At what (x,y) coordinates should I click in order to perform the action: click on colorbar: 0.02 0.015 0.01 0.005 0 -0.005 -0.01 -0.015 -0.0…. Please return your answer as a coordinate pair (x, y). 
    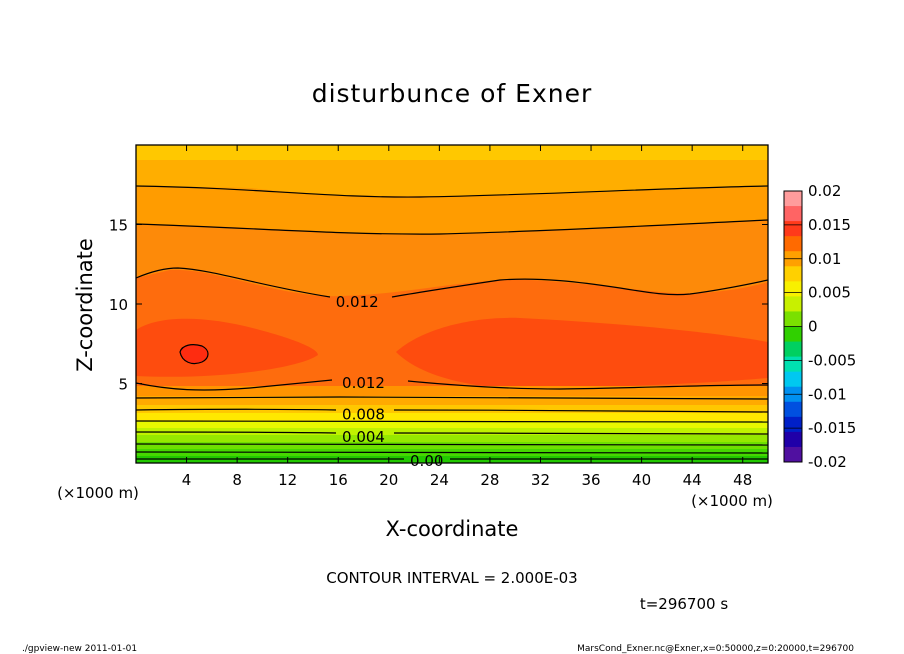
    Looking at the image, I should click on (819, 326).